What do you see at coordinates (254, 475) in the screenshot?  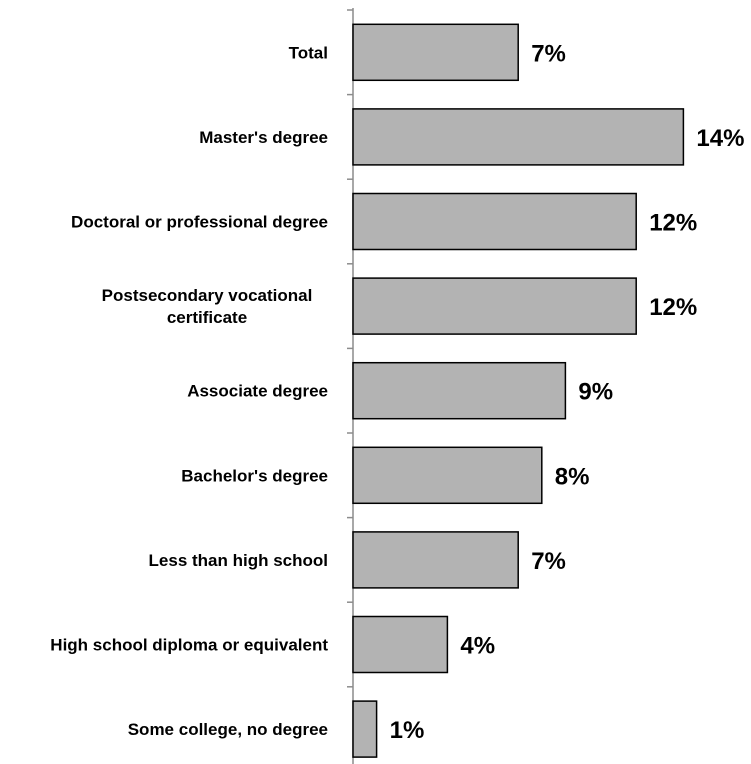 I see `category-label: Bachelor's degree` at bounding box center [254, 475].